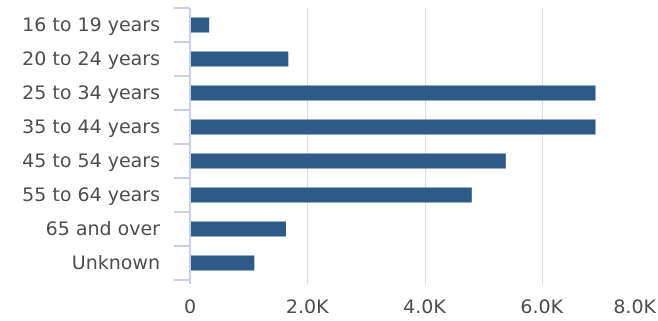 This screenshot has height=321, width=658. What do you see at coordinates (348, 161) in the screenshot?
I see `bar-45-to-54-years` at bounding box center [348, 161].